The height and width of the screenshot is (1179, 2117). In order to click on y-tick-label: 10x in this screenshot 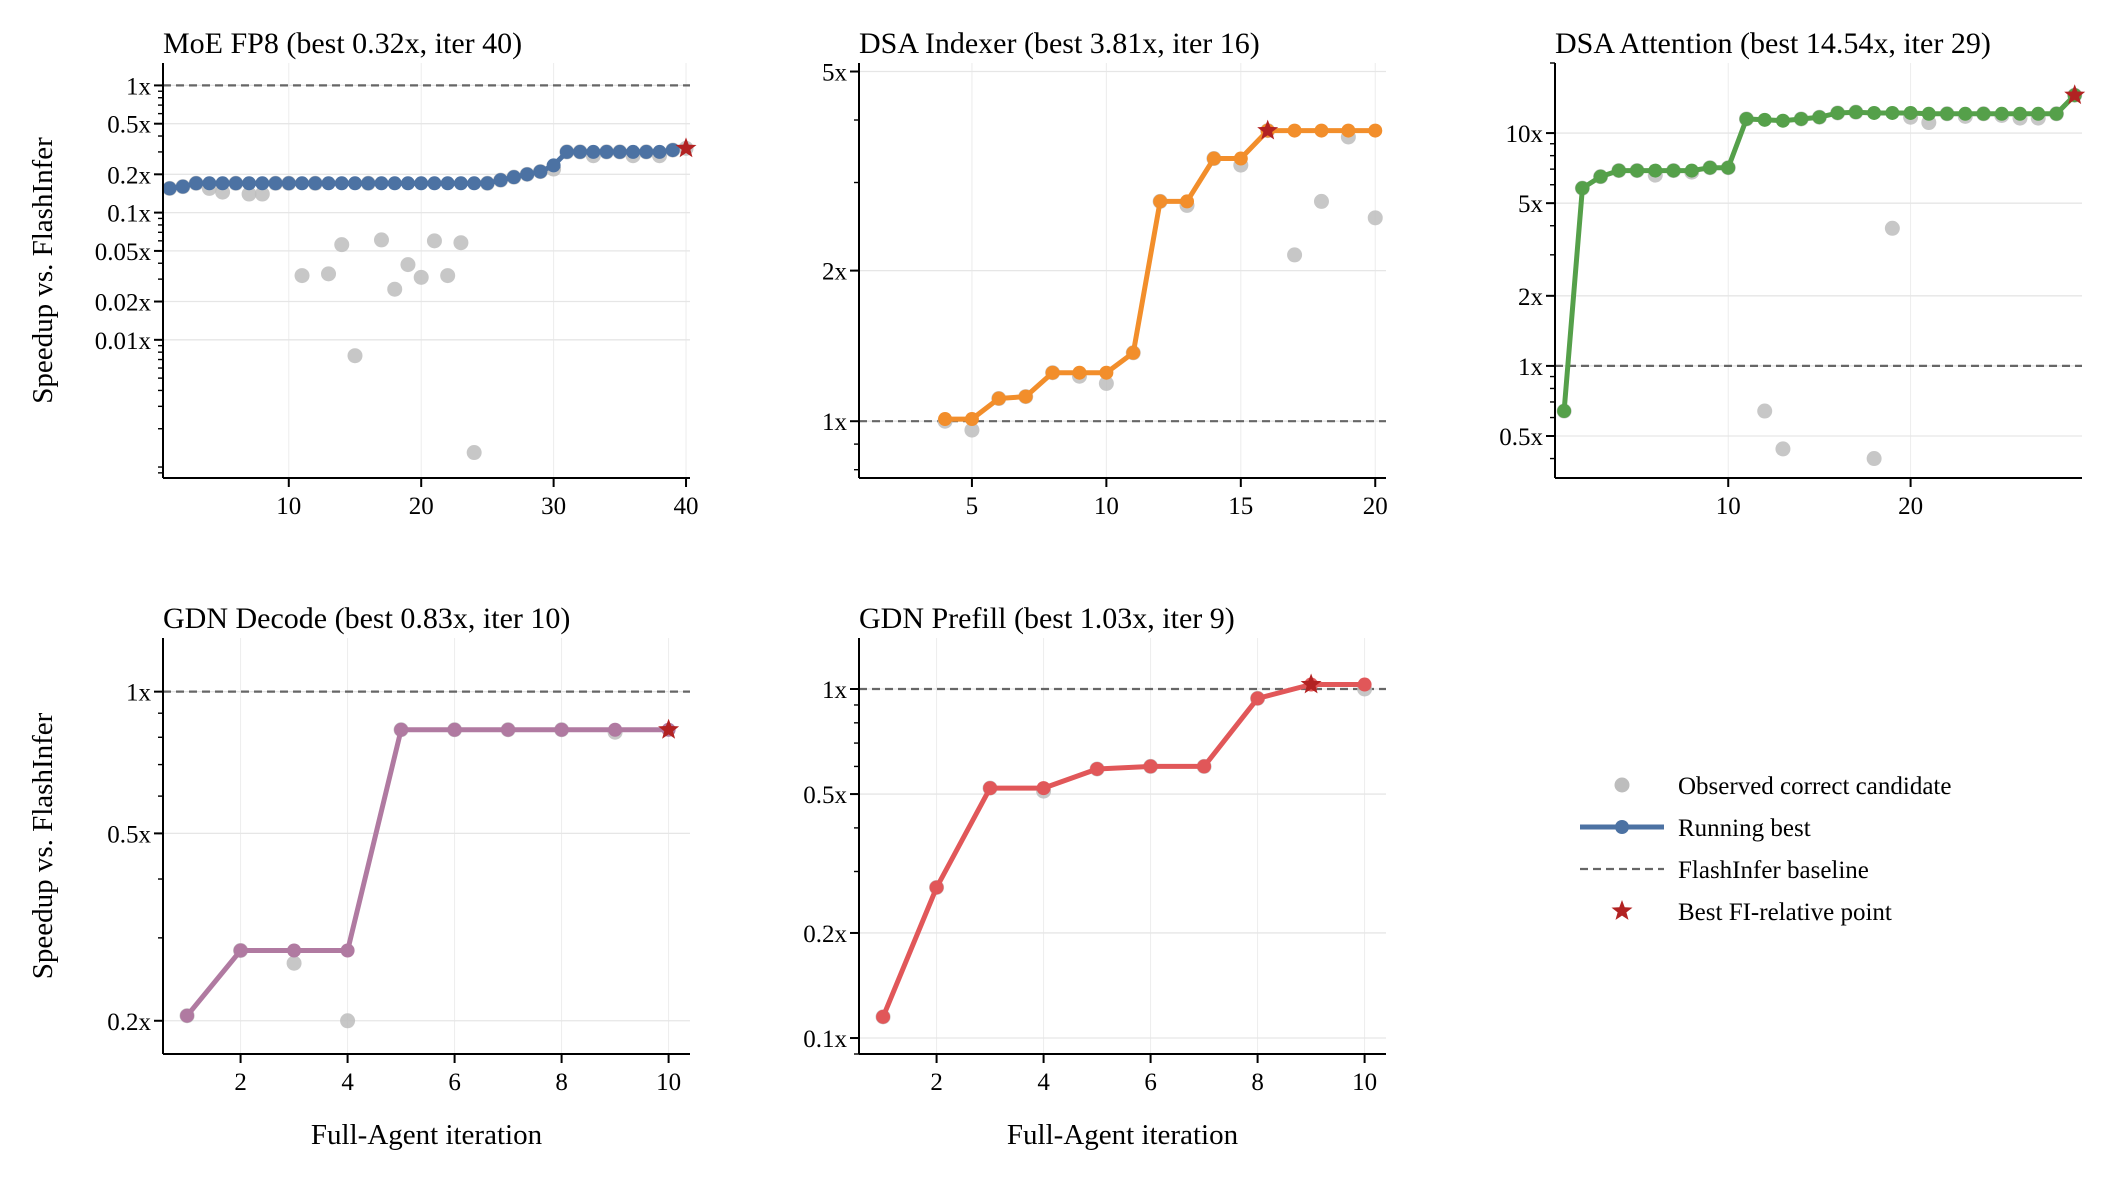, I will do `click(1525, 134)`.